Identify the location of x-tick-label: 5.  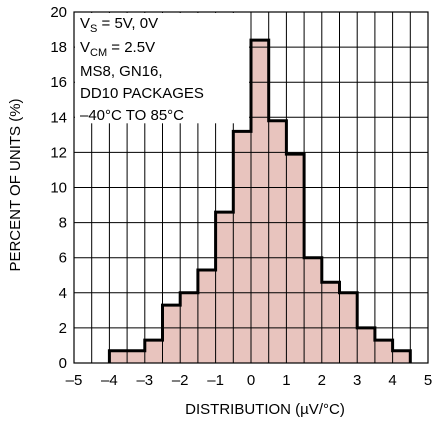
(428, 380).